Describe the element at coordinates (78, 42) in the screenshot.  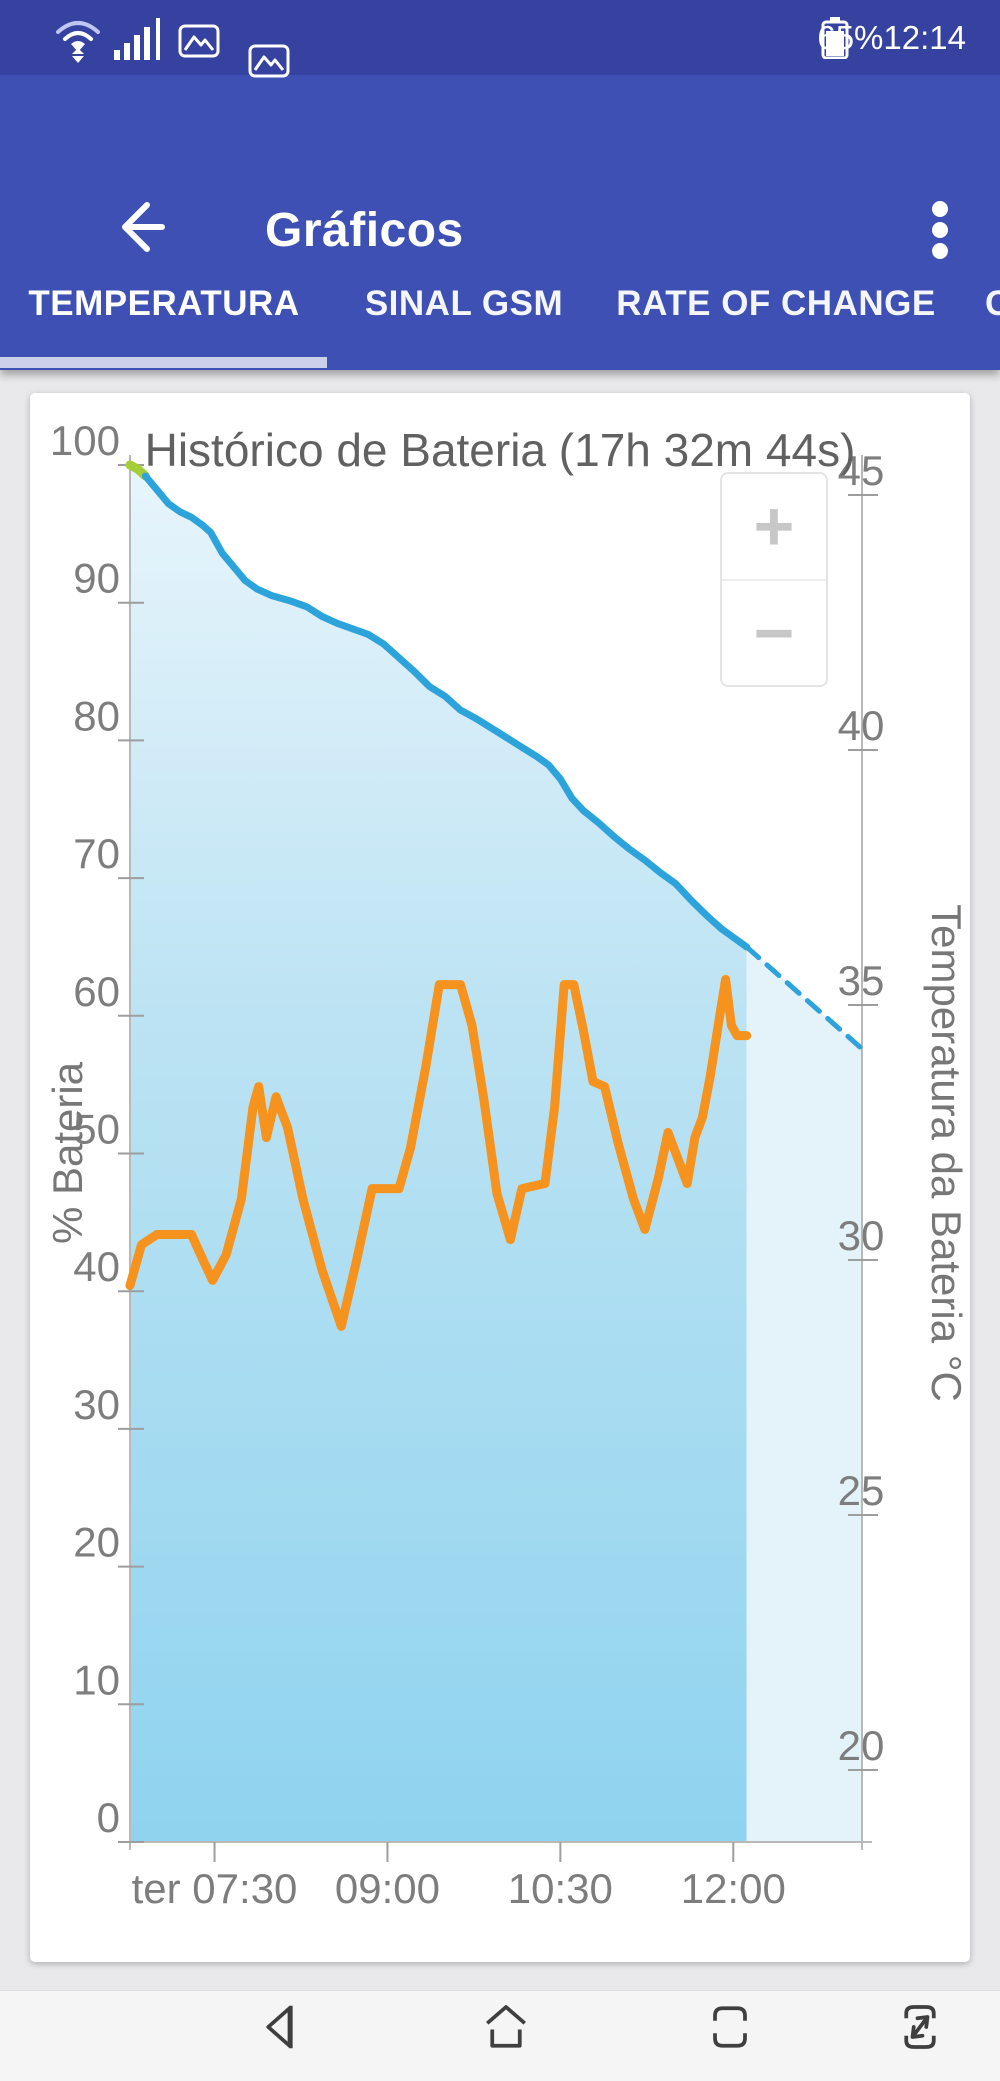
I see `wifi-icon` at that location.